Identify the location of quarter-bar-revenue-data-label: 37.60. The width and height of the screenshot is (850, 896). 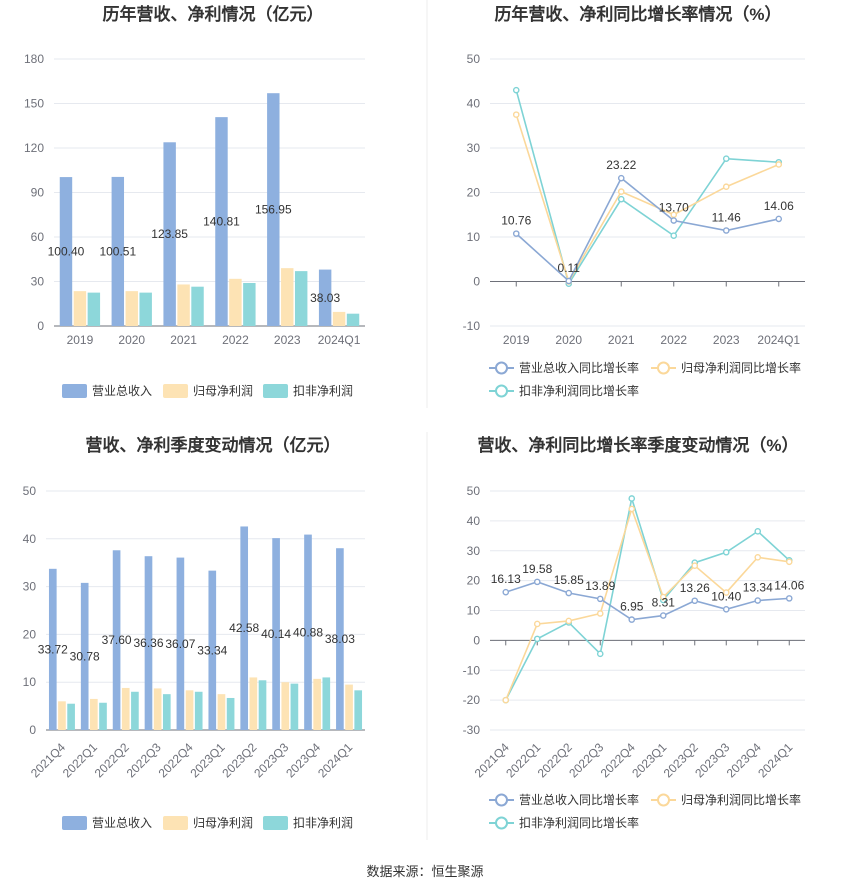
(117, 640).